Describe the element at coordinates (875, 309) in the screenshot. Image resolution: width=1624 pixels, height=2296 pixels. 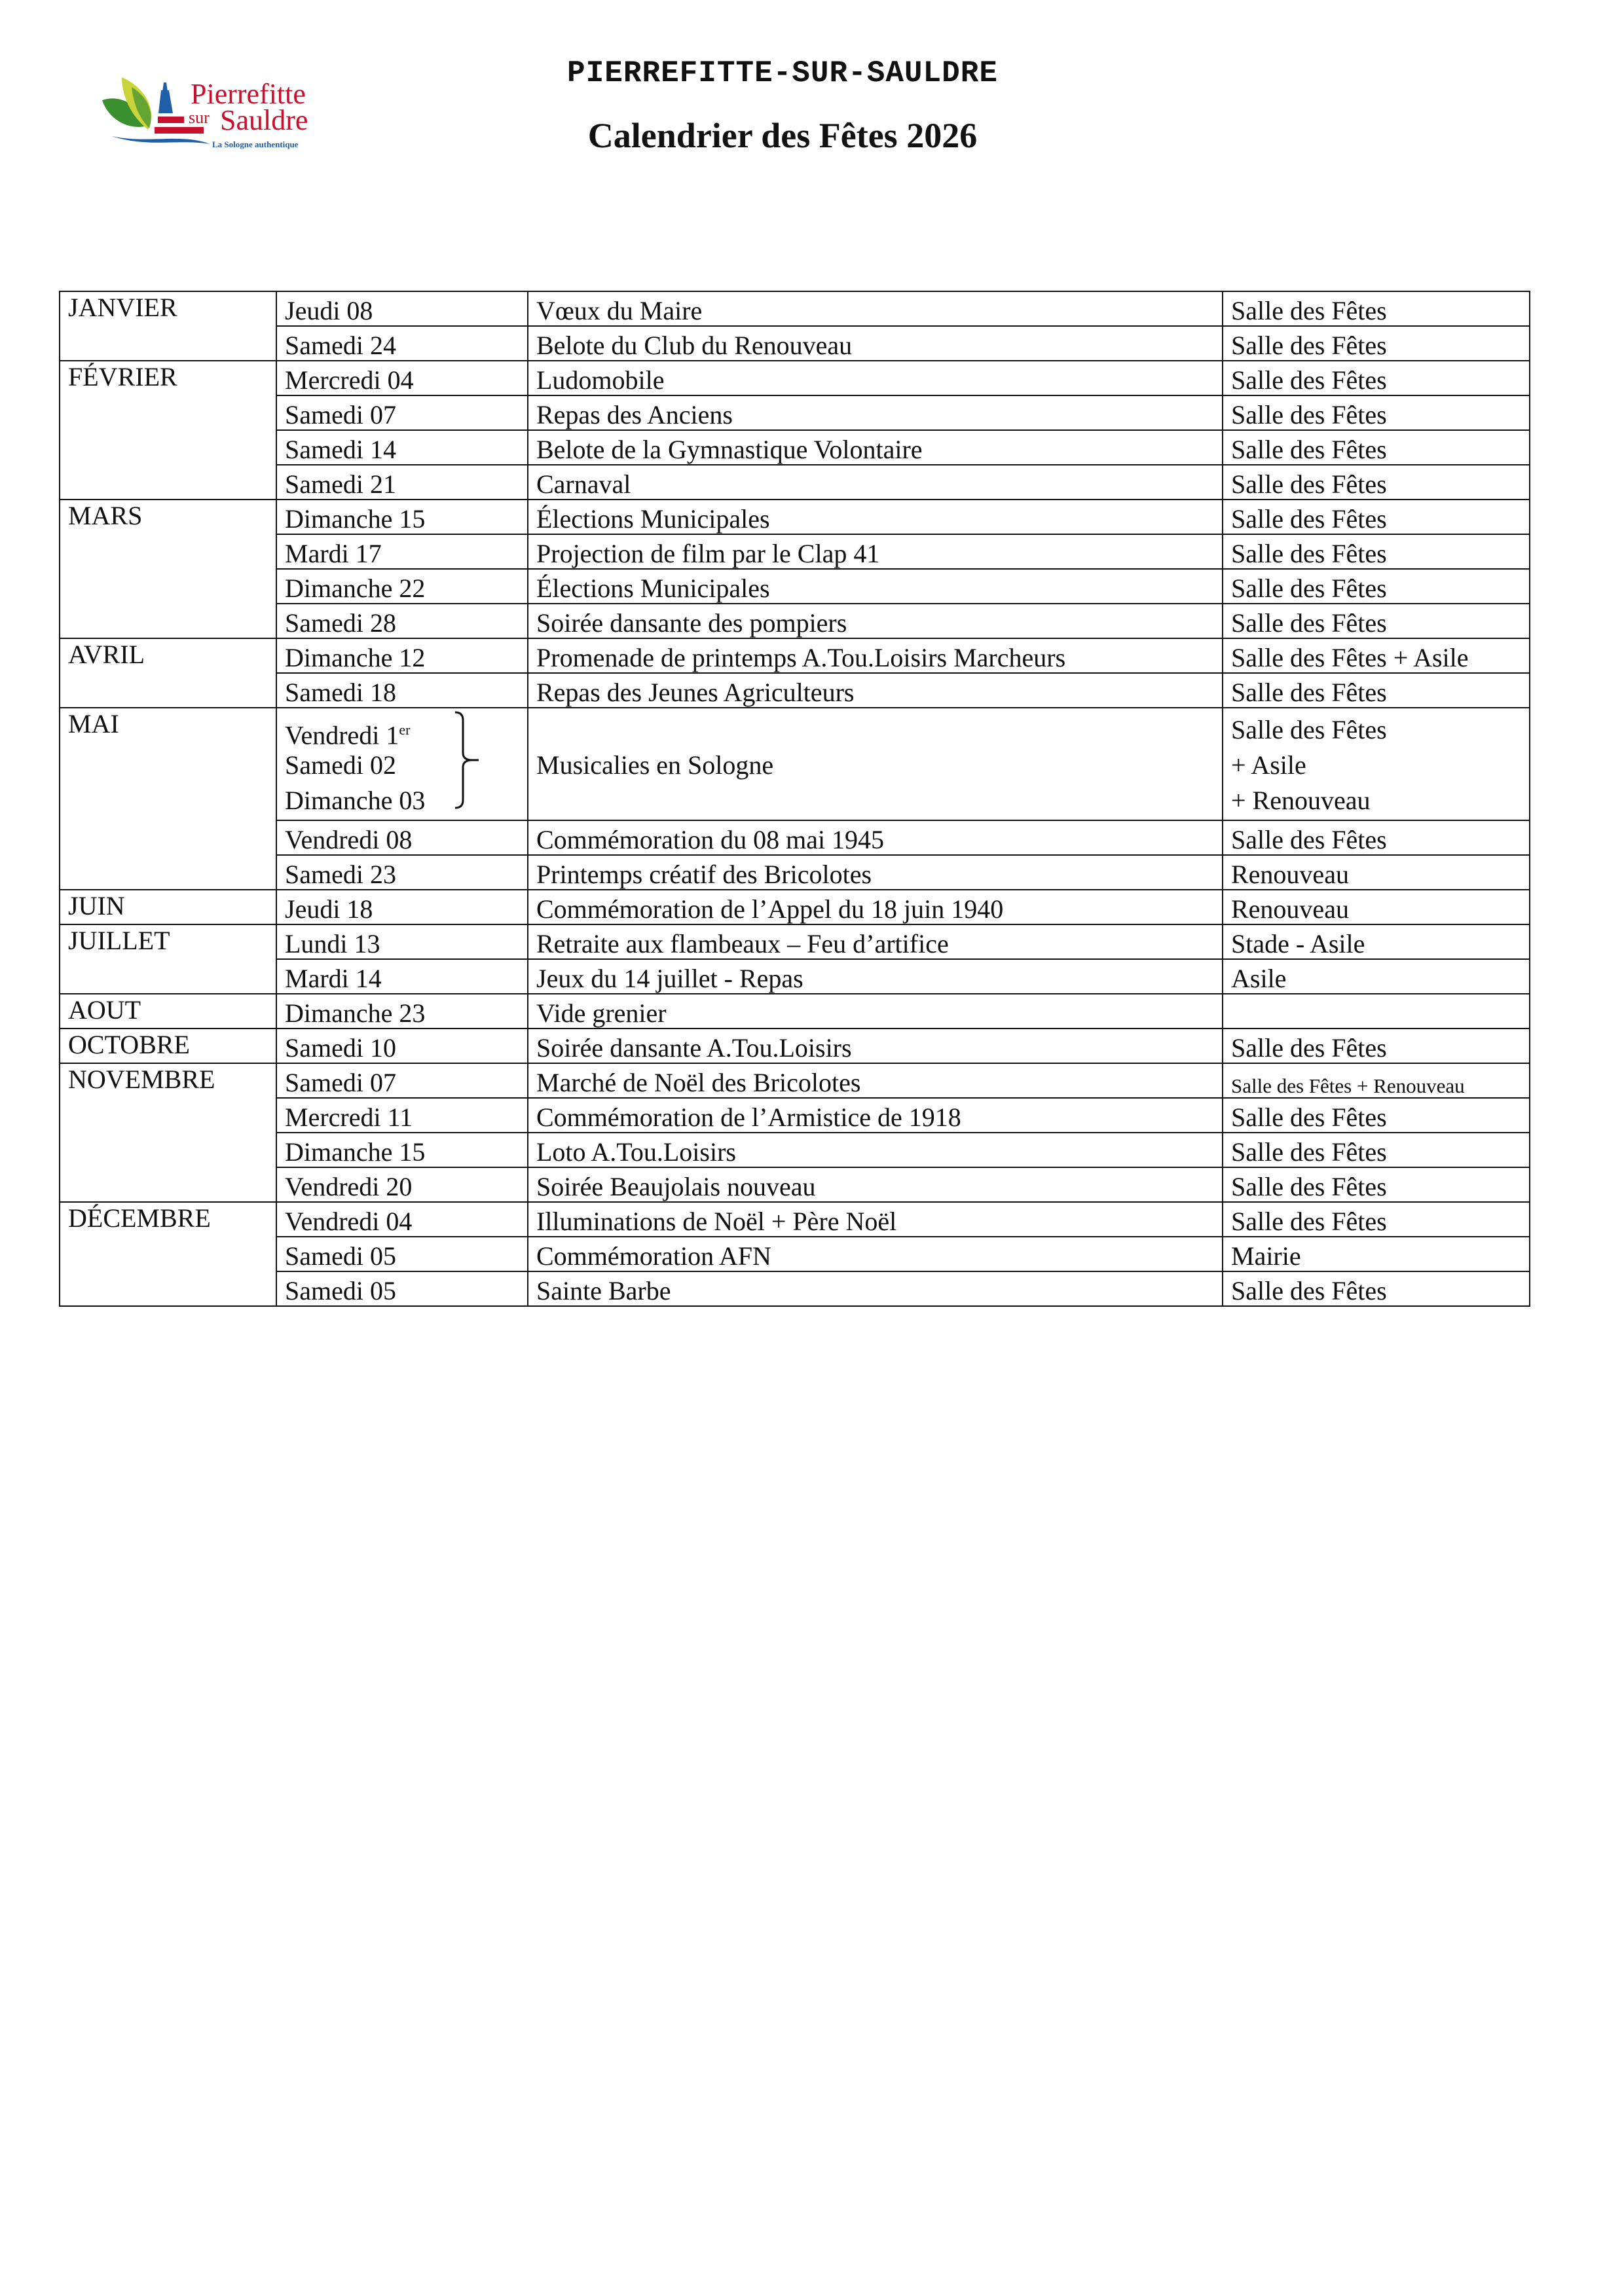
I see `event-cell: Vœux du Maire` at that location.